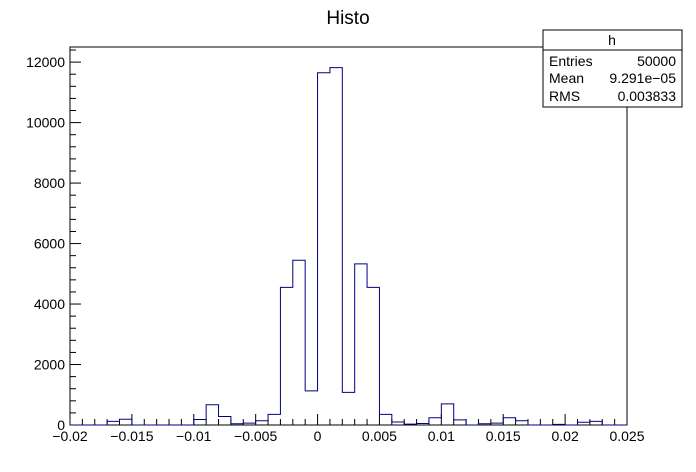 The height and width of the screenshot is (472, 696). I want to click on stats-entries-value: 50000, so click(656, 61).